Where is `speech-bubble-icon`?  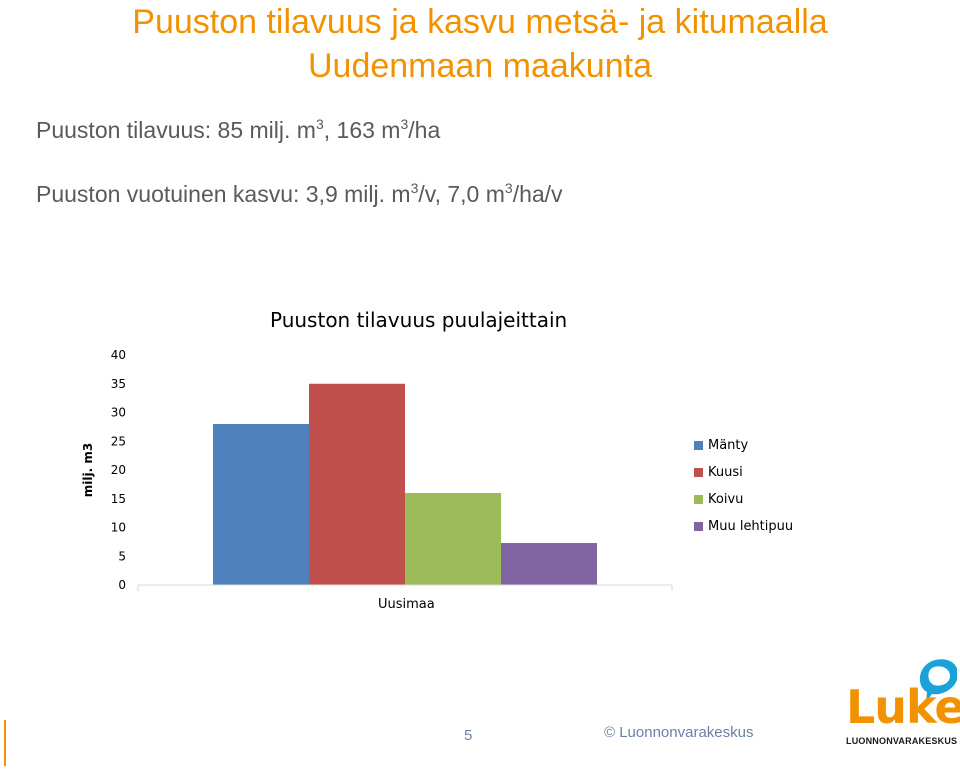 speech-bubble-icon is located at coordinates (938, 680).